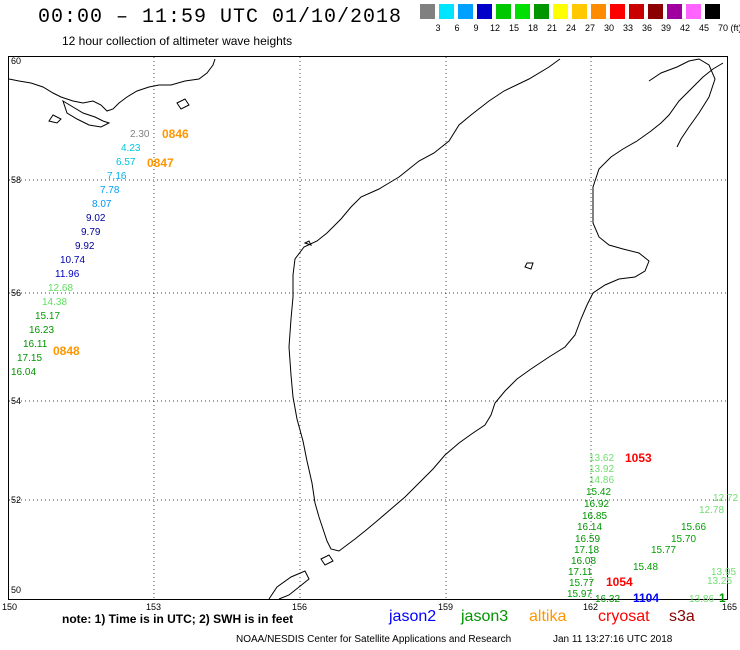 The image size is (740, 650). Describe the element at coordinates (580, 594) in the screenshot. I see `wave-height-label: 15.97` at that location.